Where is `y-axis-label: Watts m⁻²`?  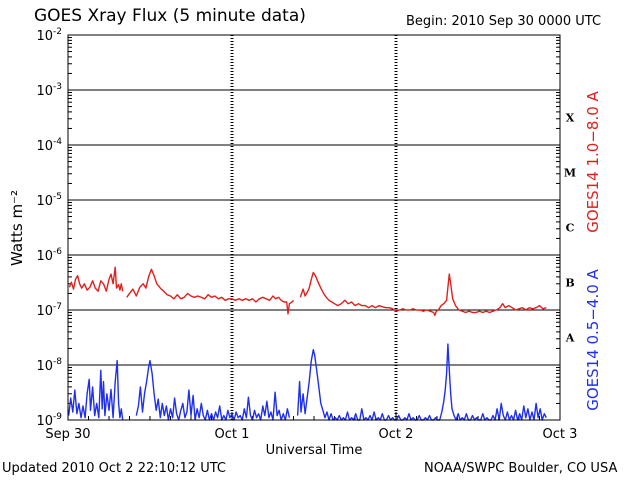
y-axis-label: Watts m⁻² is located at coordinates (17, 228).